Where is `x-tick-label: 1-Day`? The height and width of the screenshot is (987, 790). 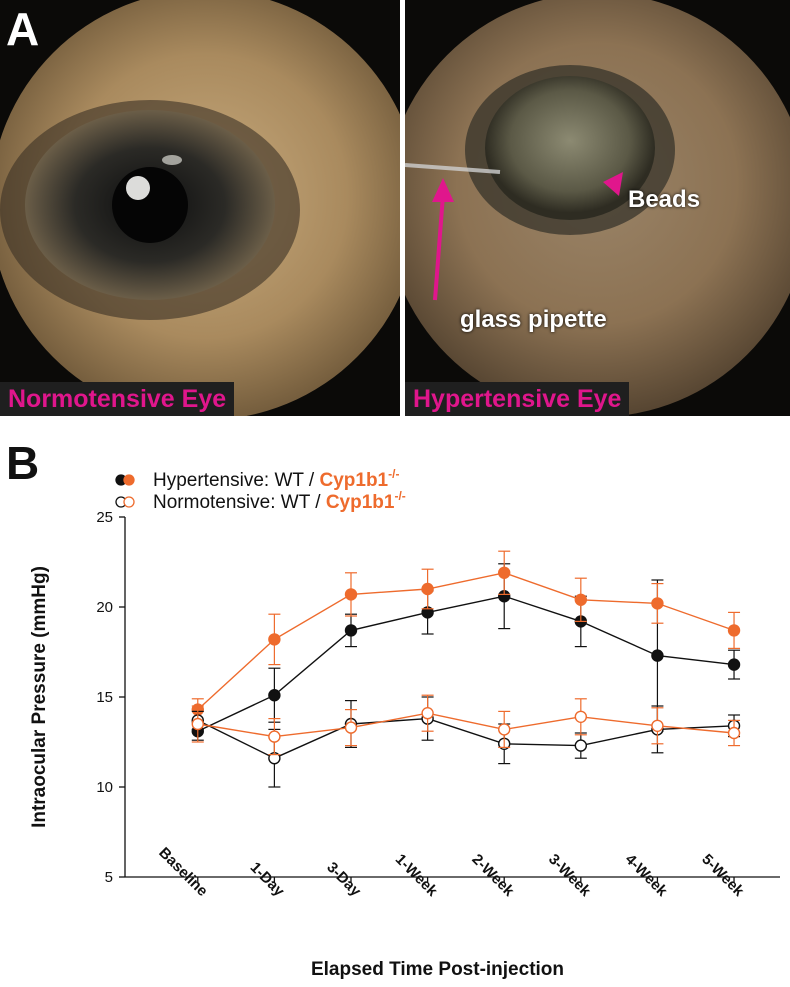 x-tick-label: 1-Day is located at coordinates (267, 879).